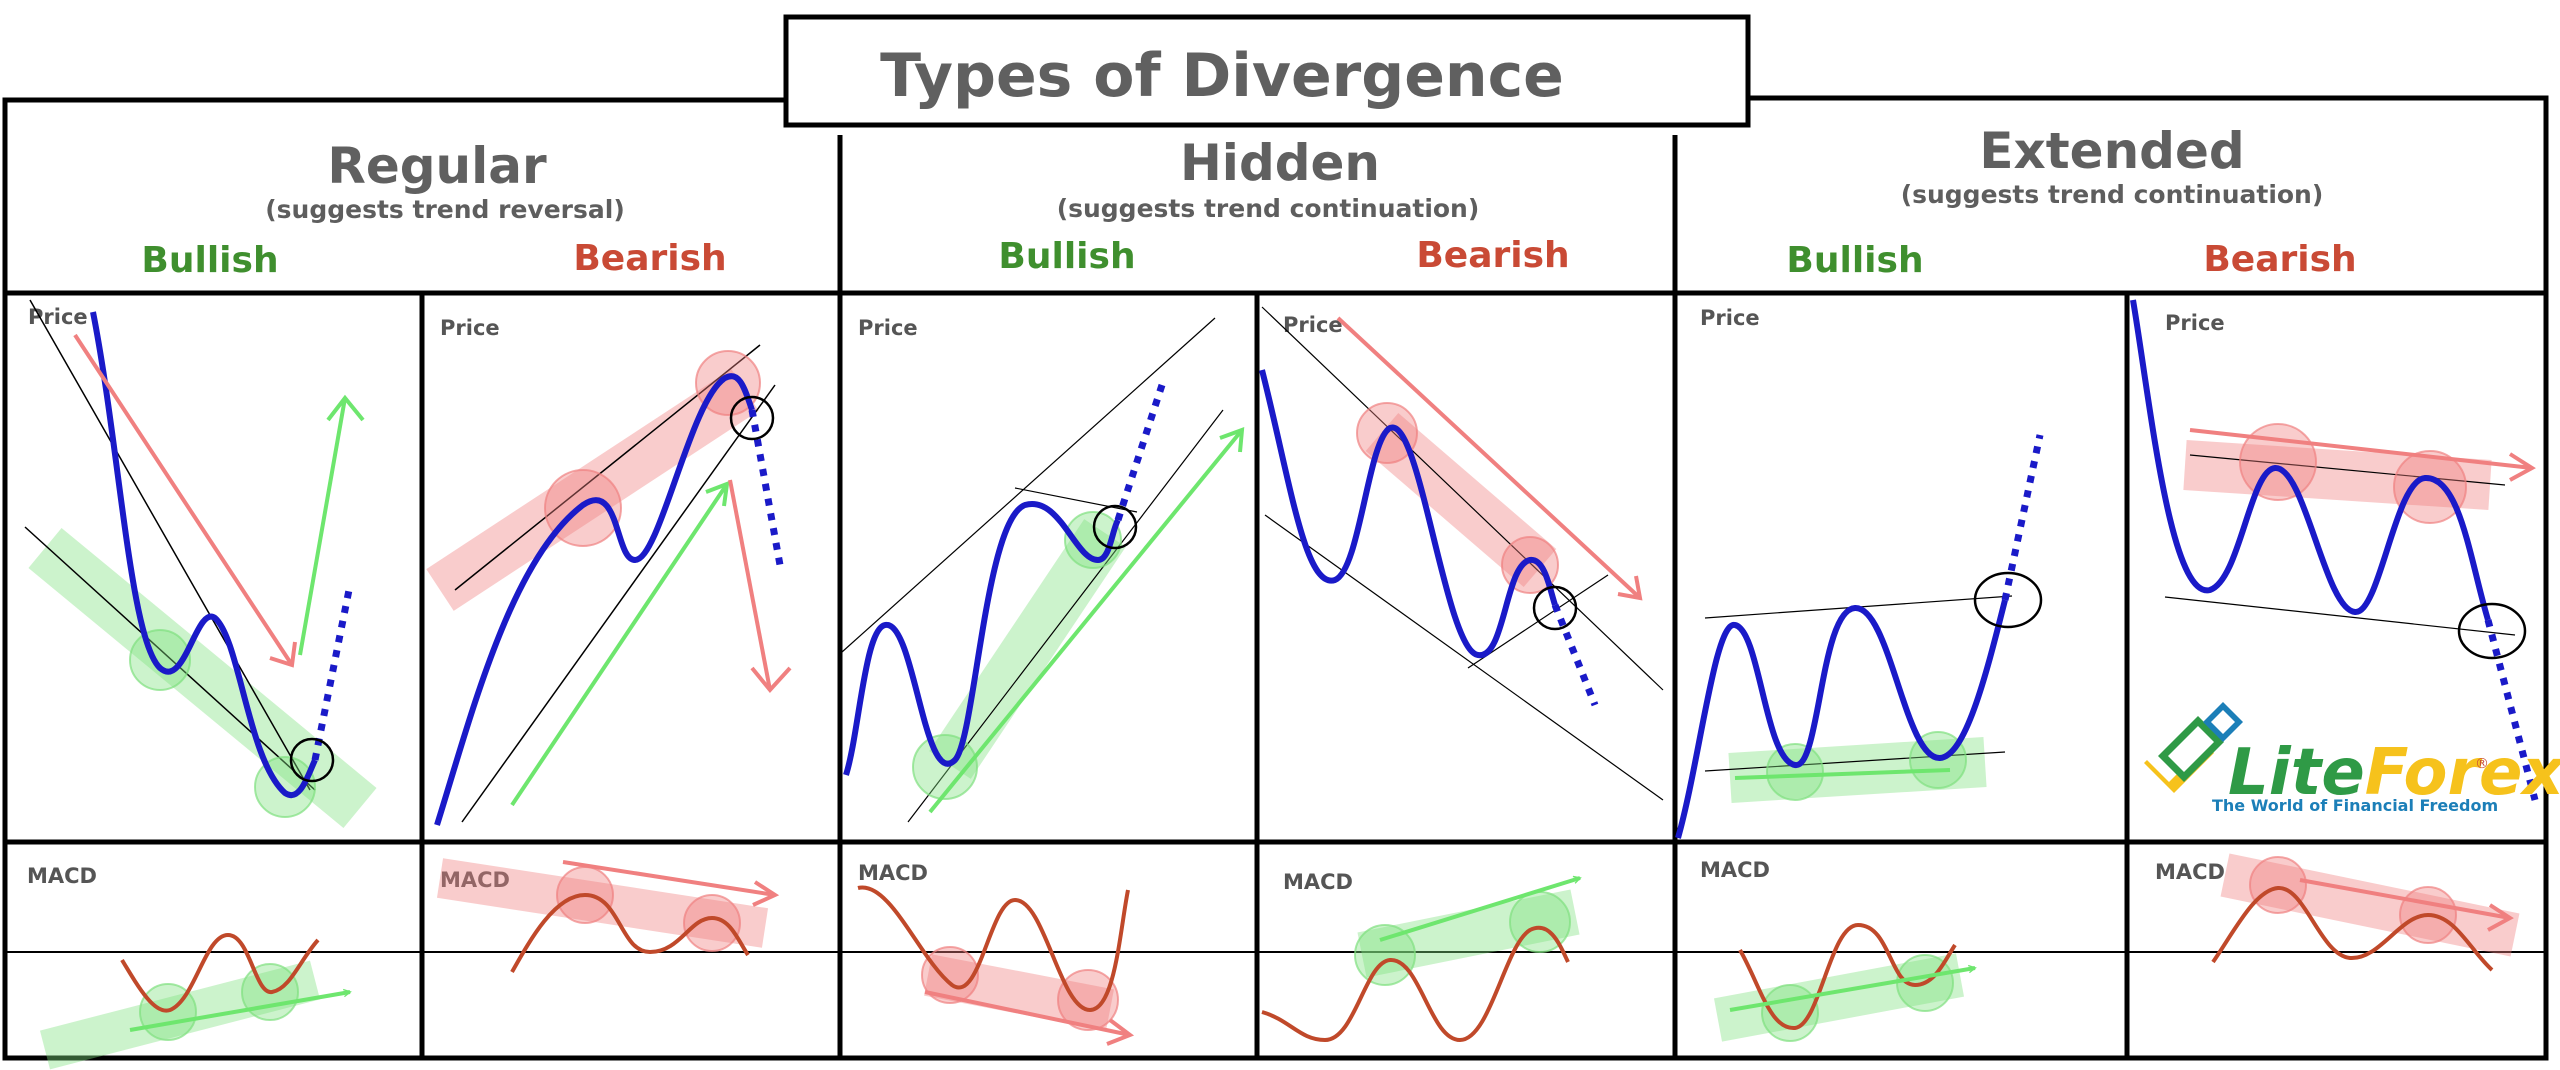 The image size is (2560, 1070). What do you see at coordinates (1280, 163) in the screenshot?
I see `group-title-hidden: Hidden` at bounding box center [1280, 163].